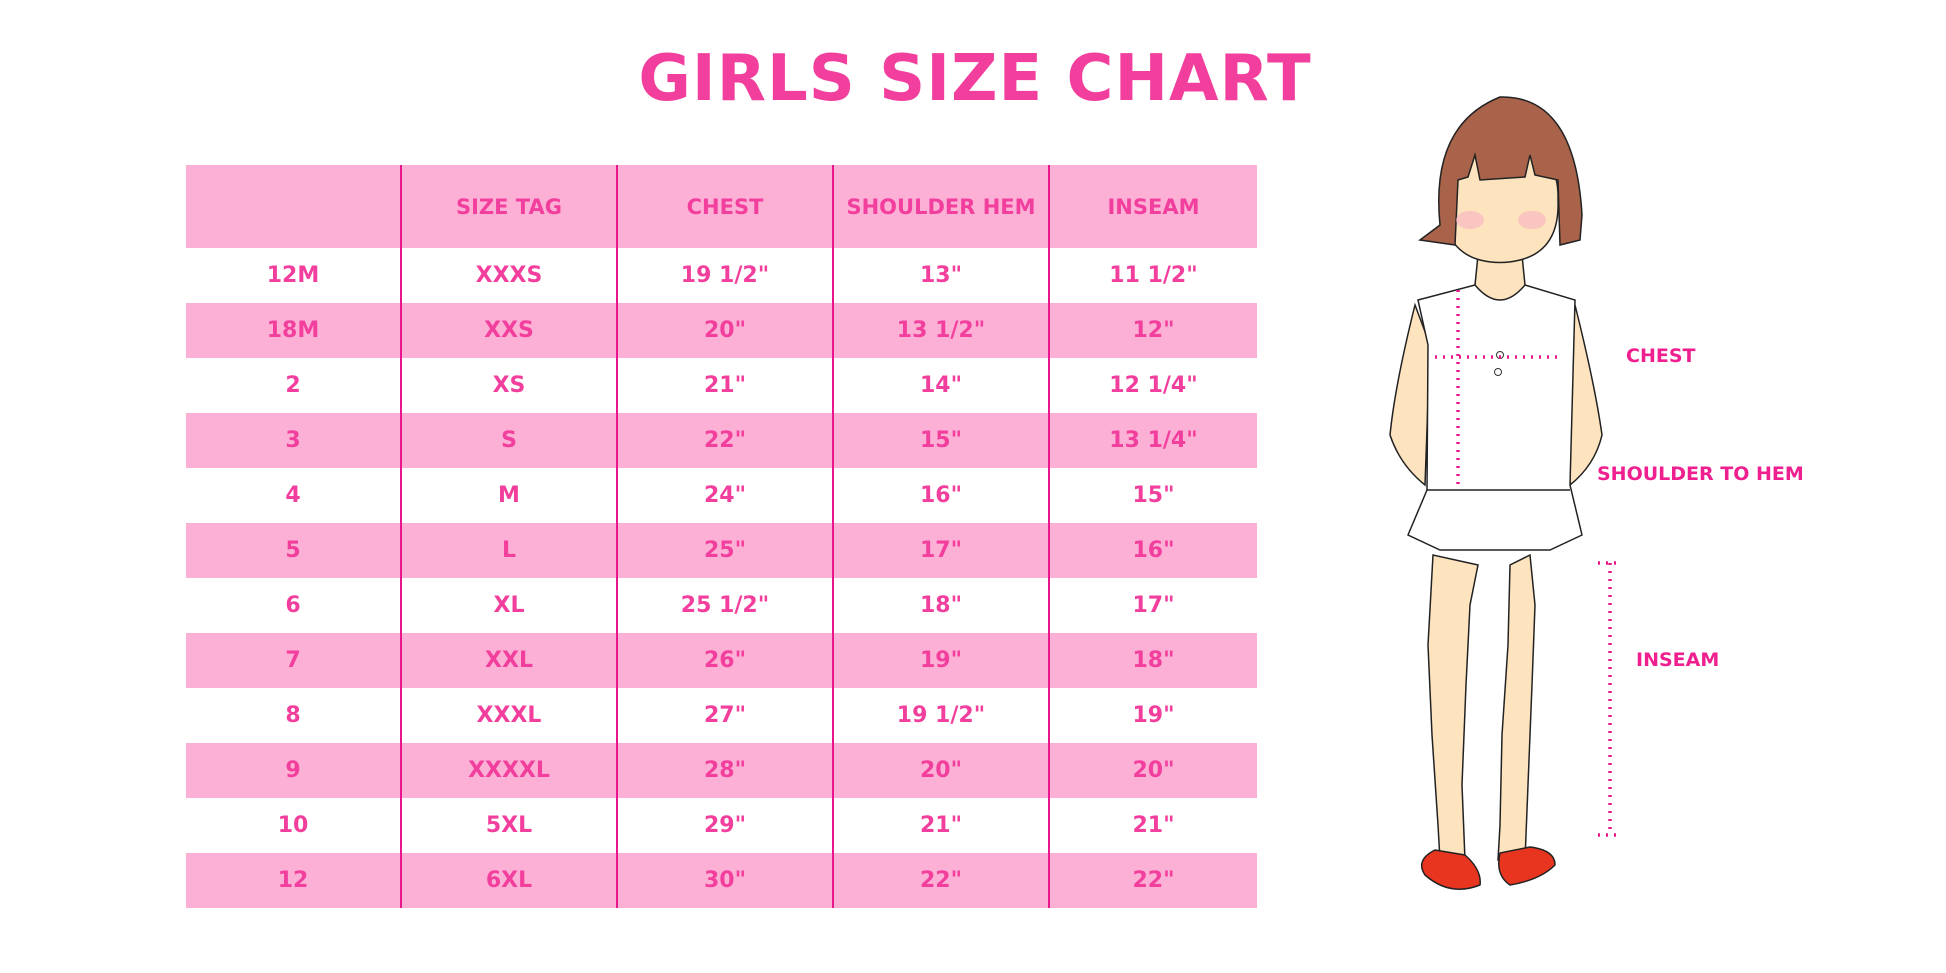 The image size is (1946, 973). Describe the element at coordinates (294, 206) in the screenshot. I see `column-header` at that location.